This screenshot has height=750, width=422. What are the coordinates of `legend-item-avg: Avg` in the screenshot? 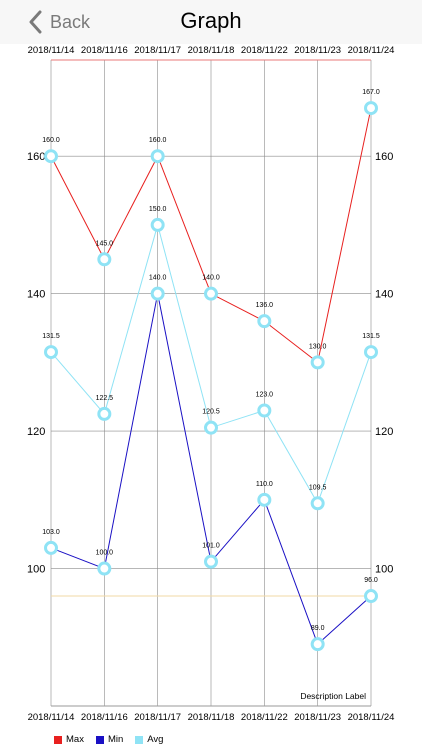 It's located at (149, 739).